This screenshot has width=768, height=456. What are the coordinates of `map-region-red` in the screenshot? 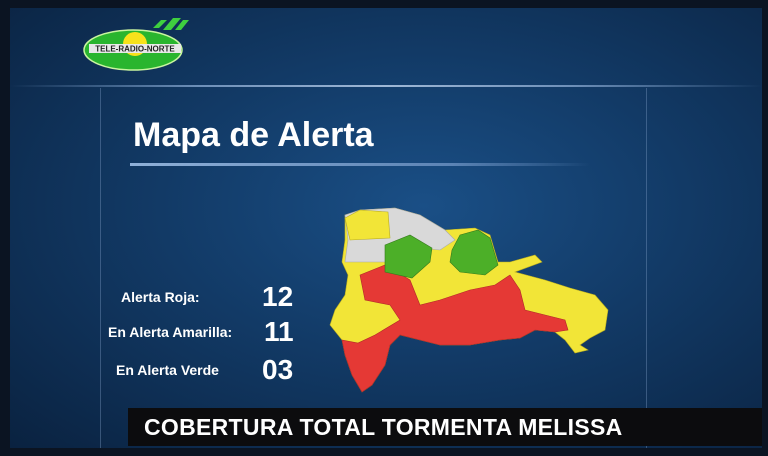 It's located at (455, 328).